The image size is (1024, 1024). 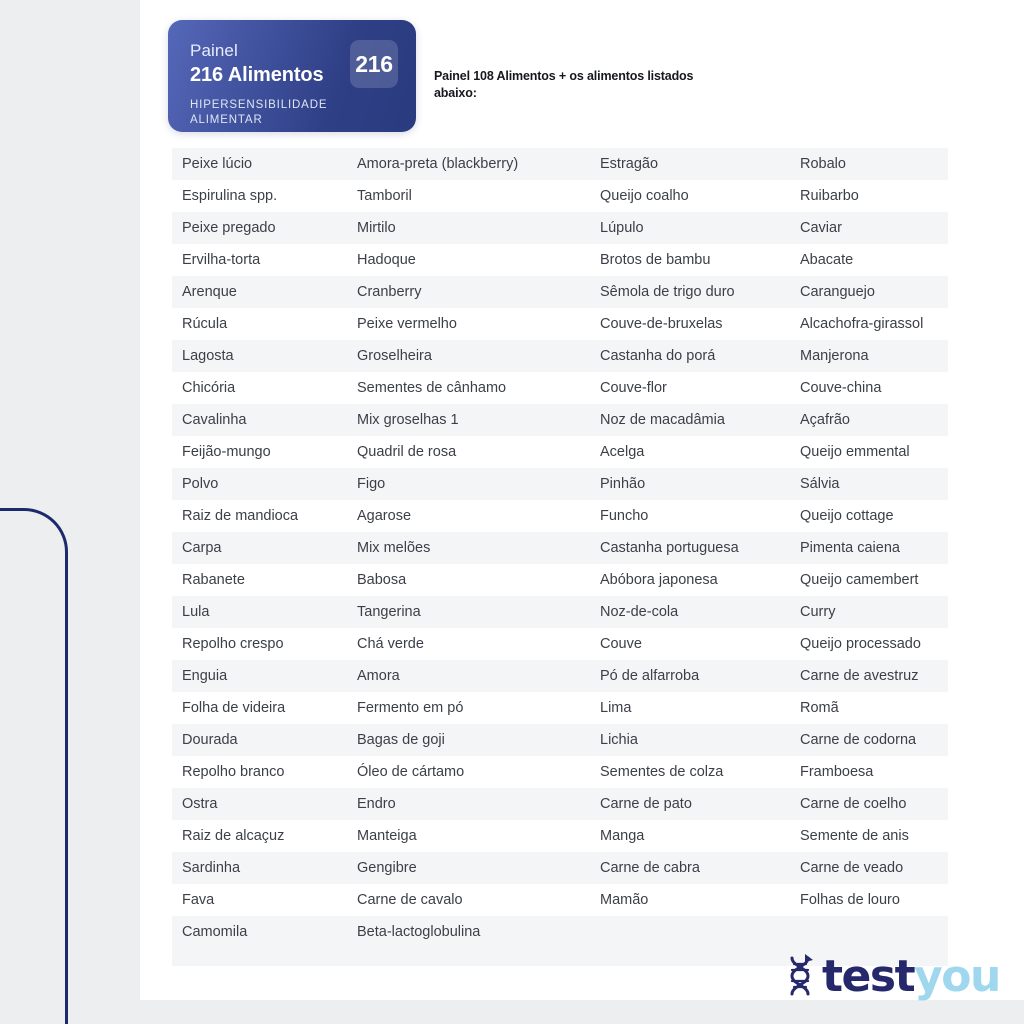 I want to click on table-cell: Sementes de colza, so click(x=690, y=772).